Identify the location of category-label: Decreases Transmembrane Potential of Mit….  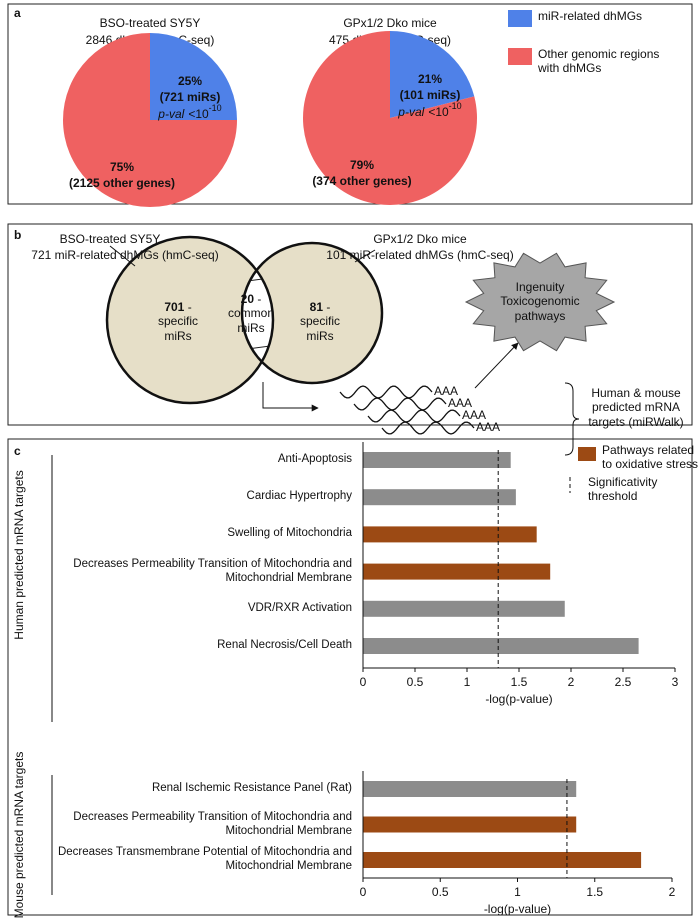
(204, 859).